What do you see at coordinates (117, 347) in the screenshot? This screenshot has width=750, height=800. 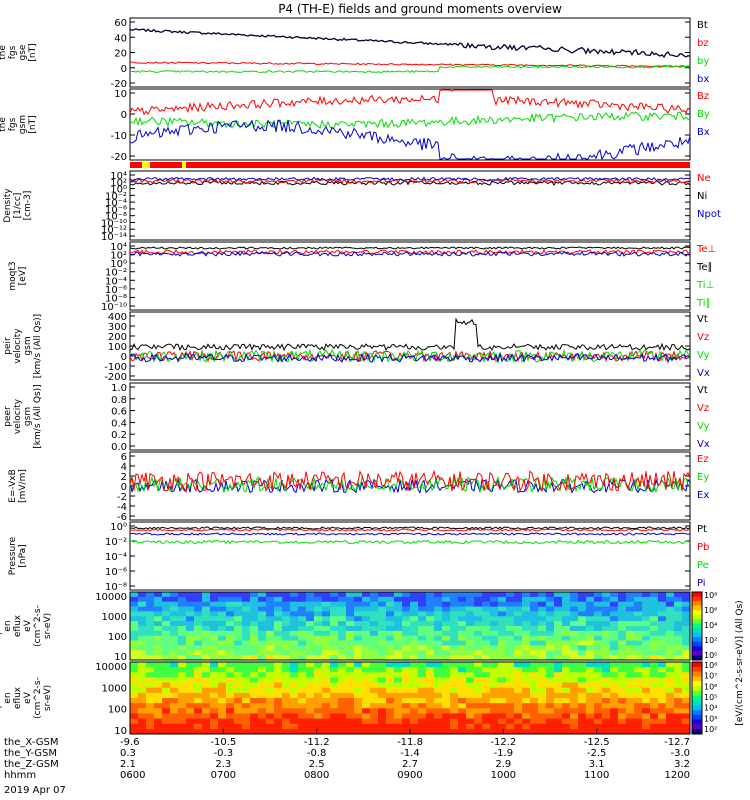 I see `ytick-label: 100` at bounding box center [117, 347].